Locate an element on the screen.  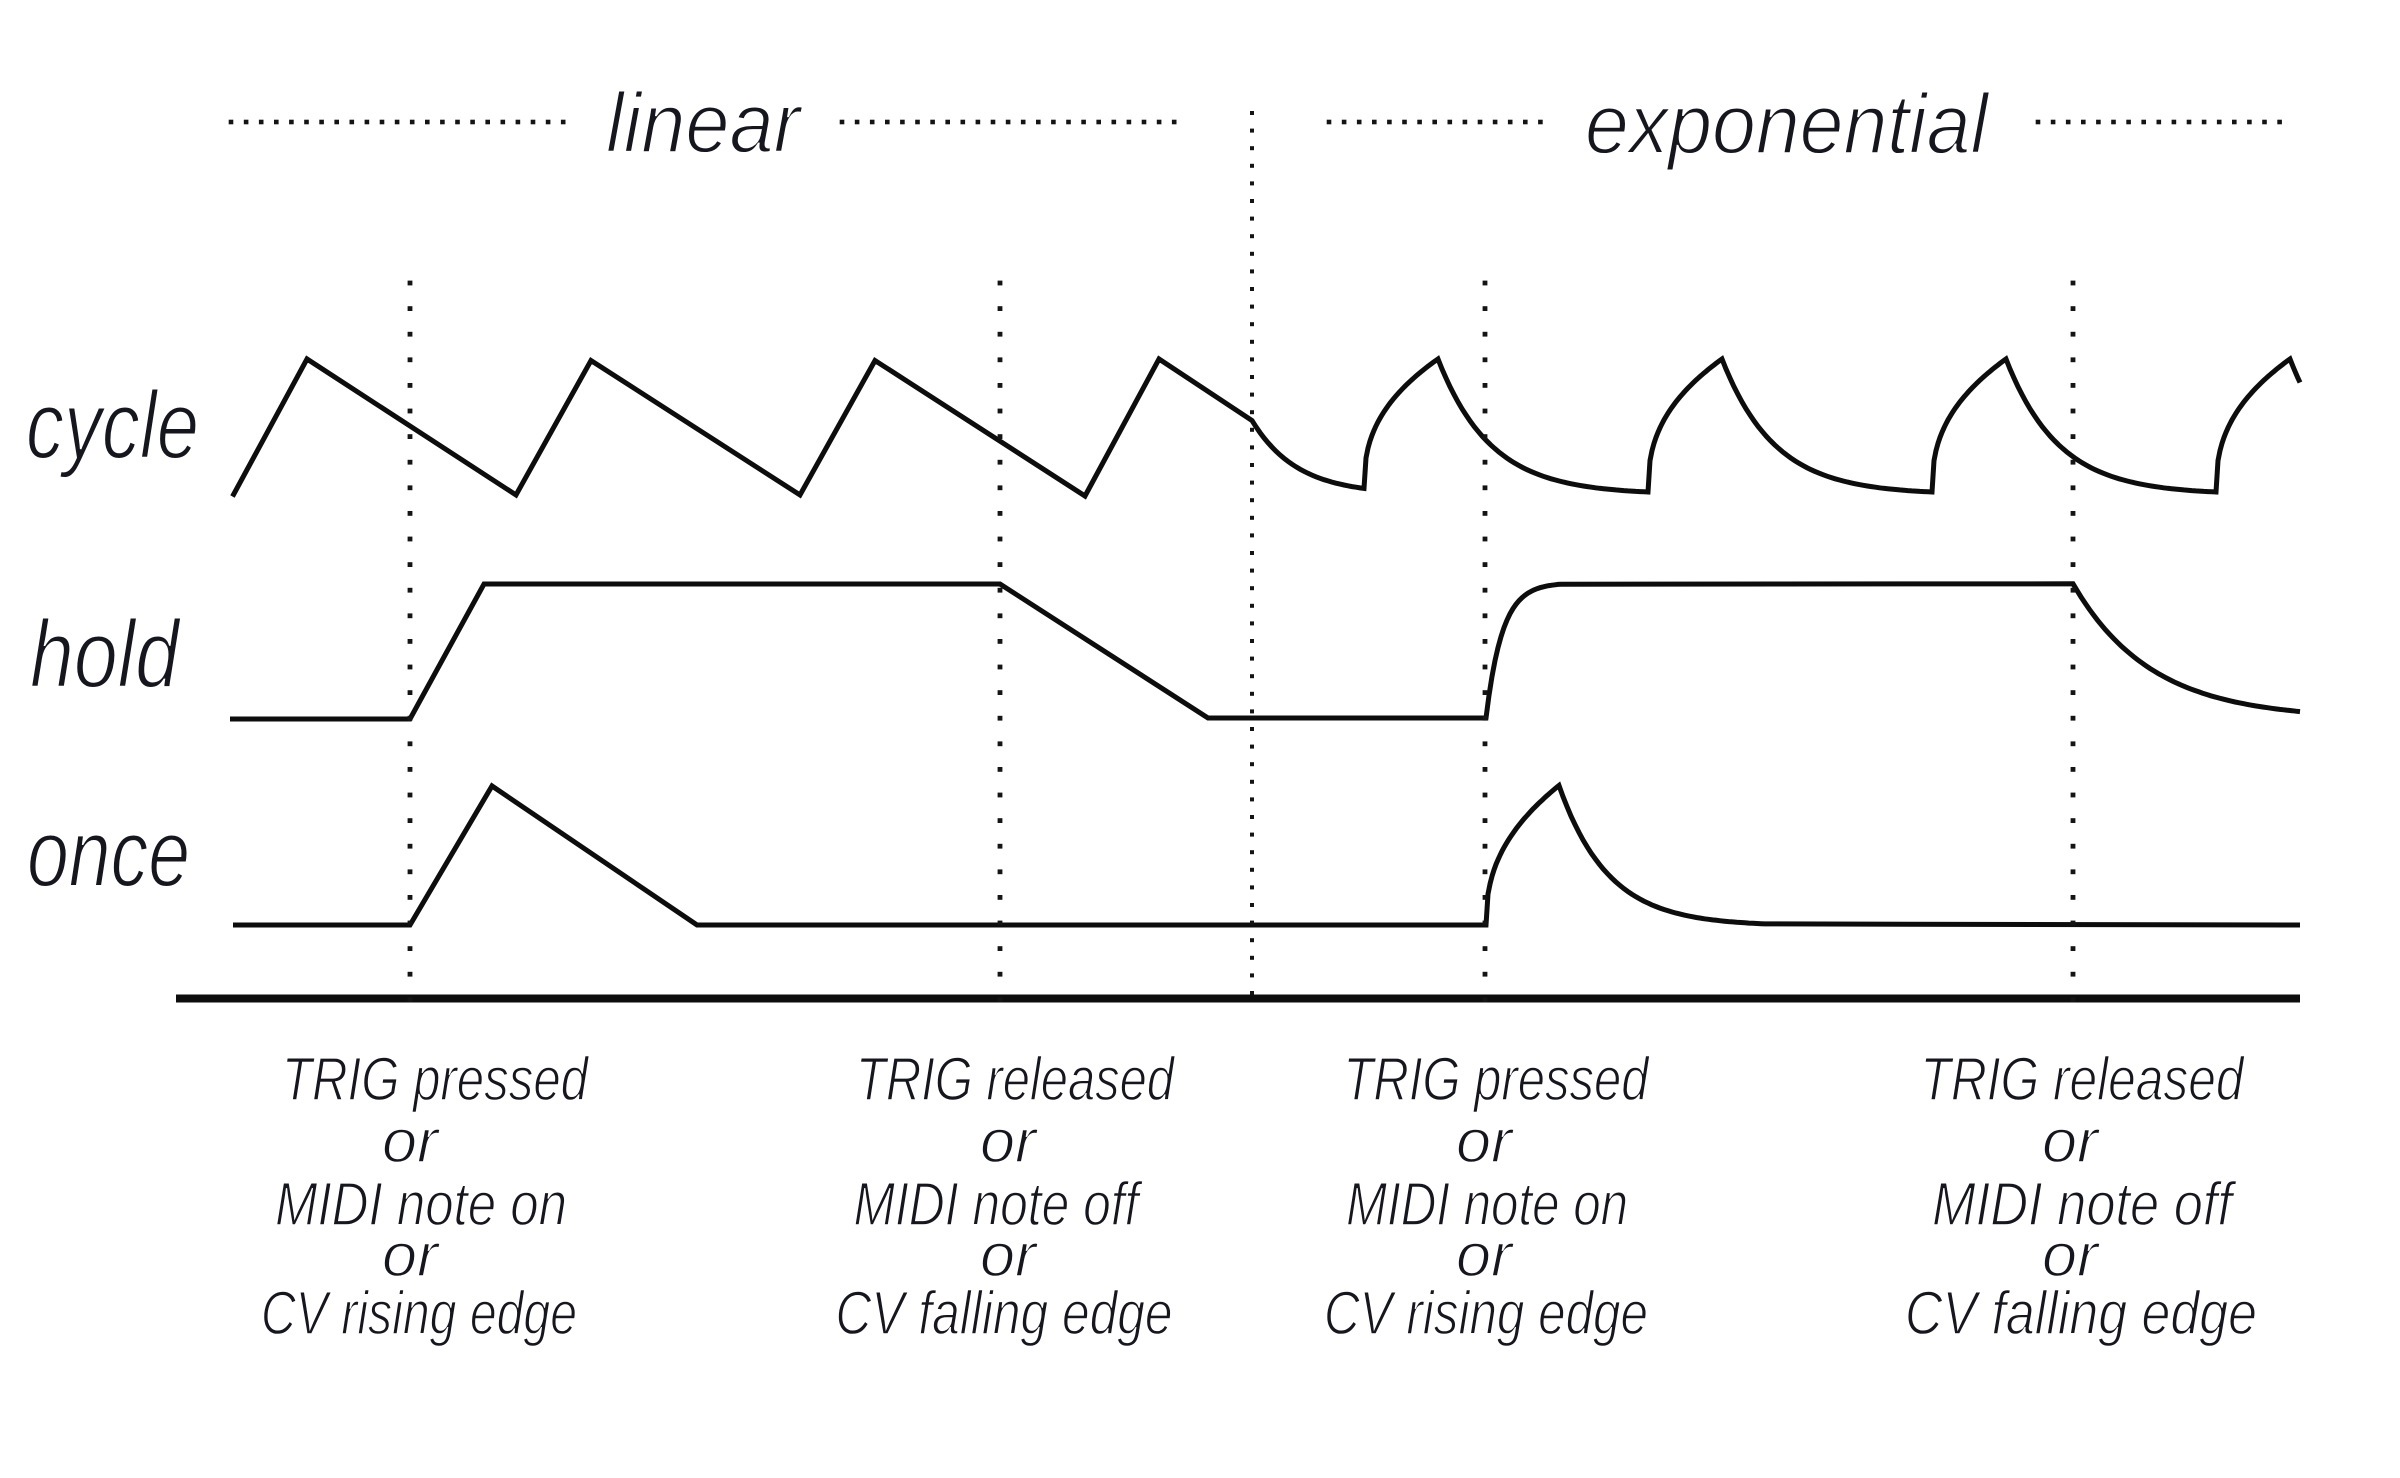
svg-text: cycle is located at coordinates (112, 425).